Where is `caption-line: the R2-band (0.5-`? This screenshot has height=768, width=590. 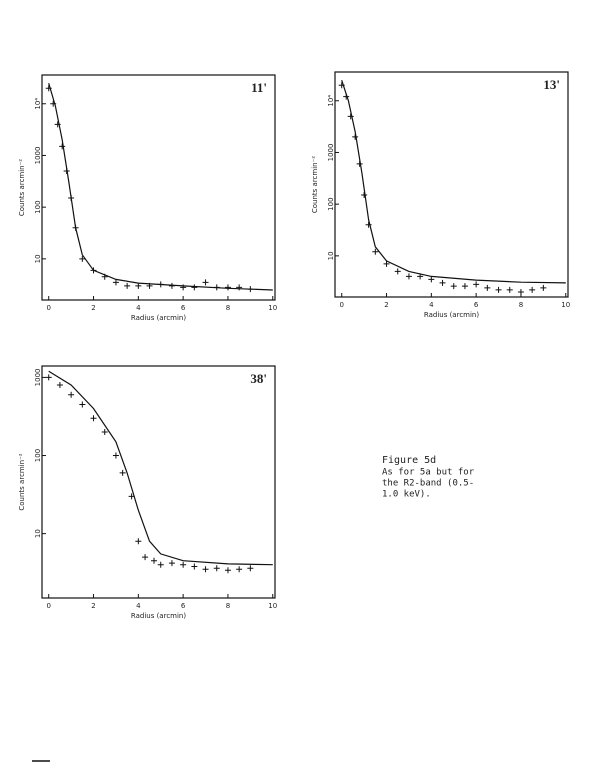
caption-line: the R2-band (0.5- is located at coordinates (428, 484).